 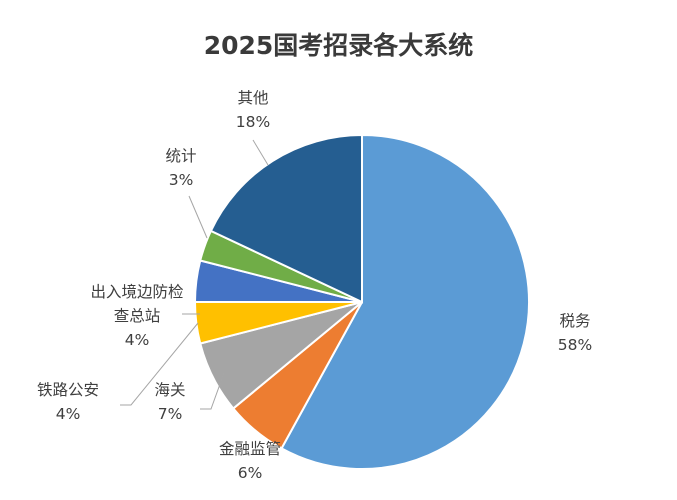 What do you see at coordinates (136, 291) in the screenshot?
I see `slice-name-5: 出入境边防检` at bounding box center [136, 291].